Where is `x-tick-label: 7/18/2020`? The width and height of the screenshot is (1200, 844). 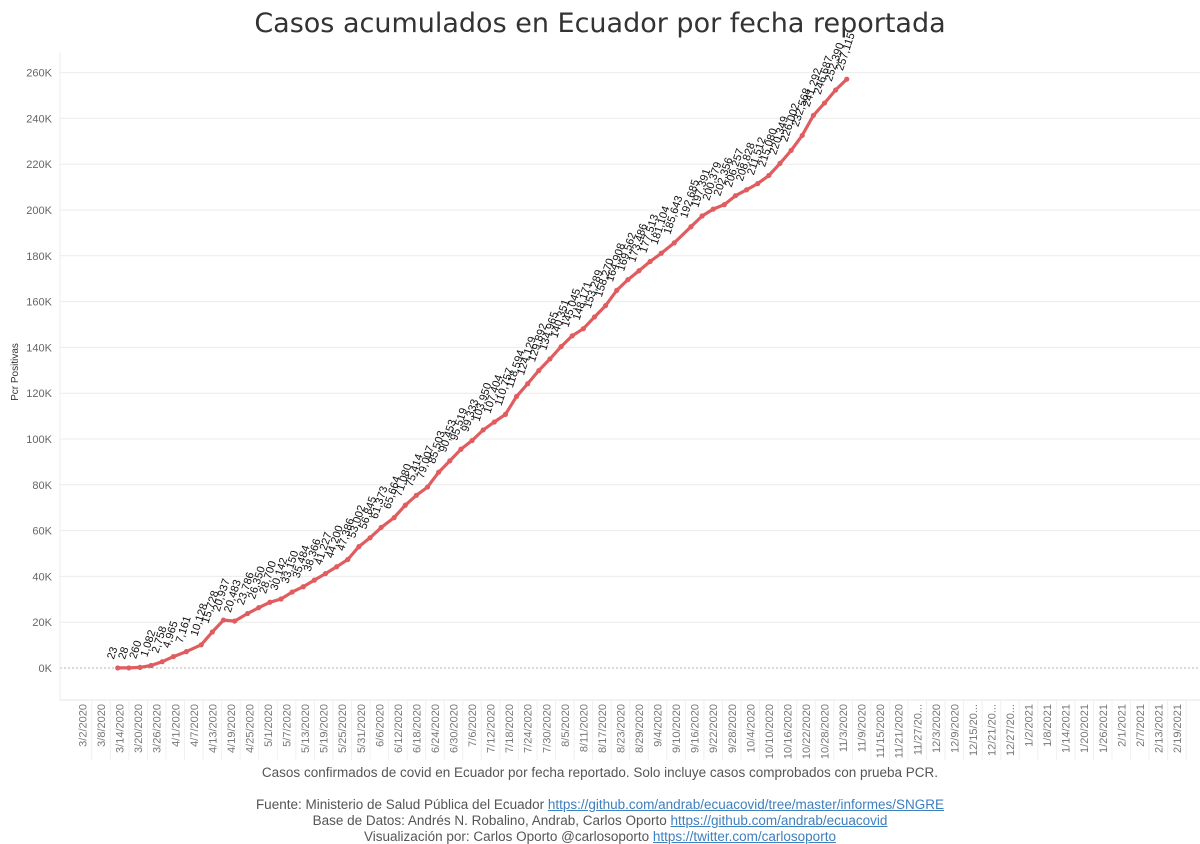 x-tick-label: 7/18/2020 is located at coordinates (510, 728).